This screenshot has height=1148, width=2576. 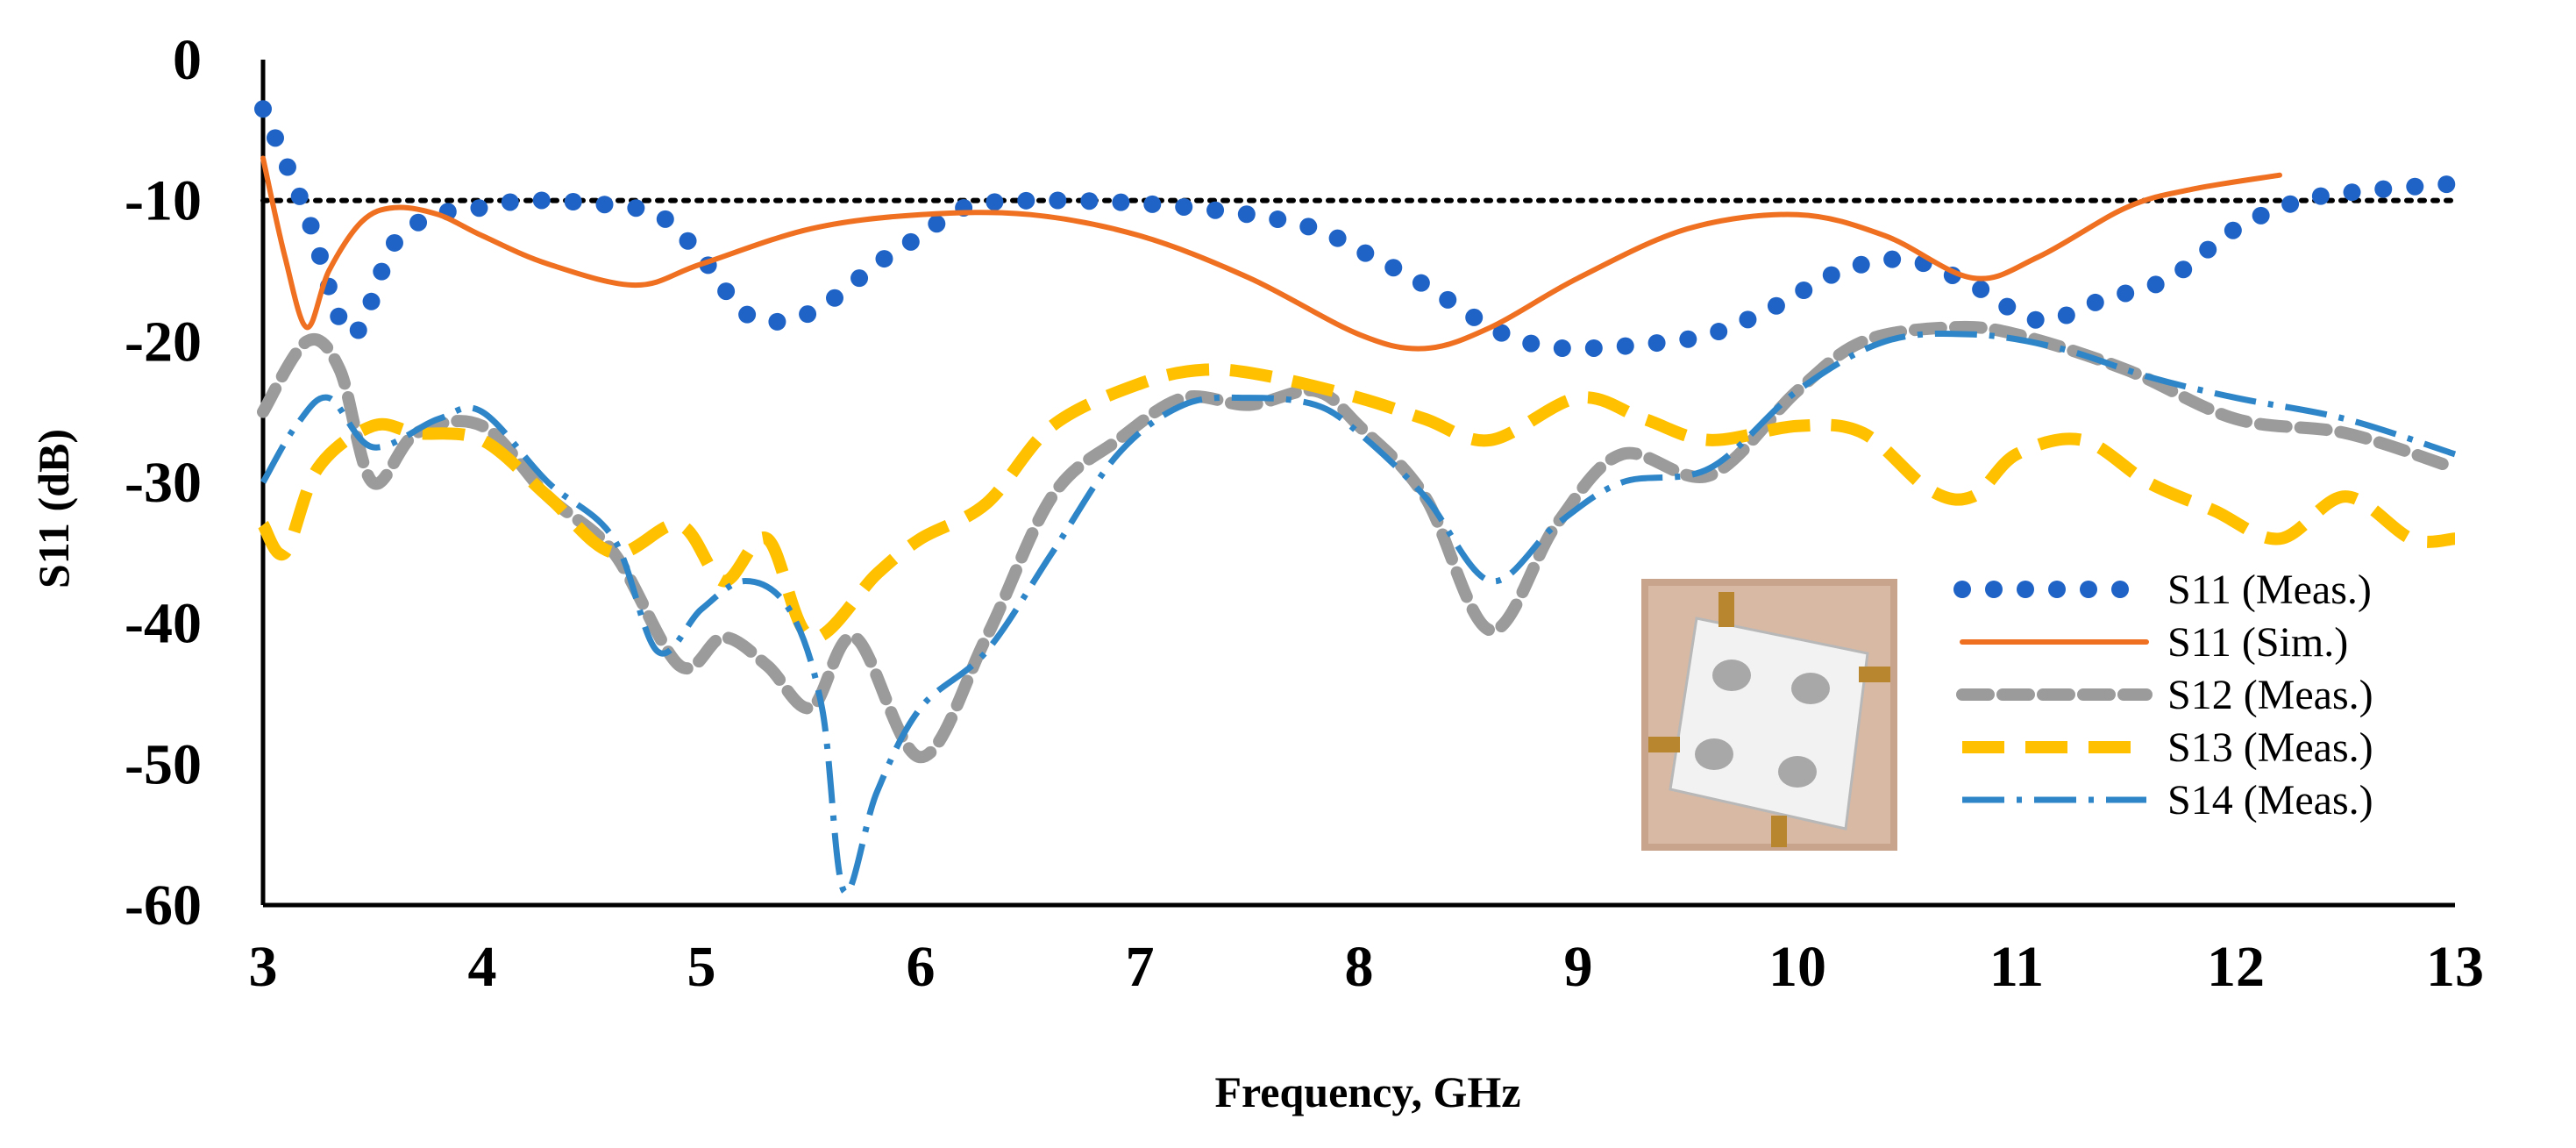 I want to click on inset-photo, so click(x=1769, y=715).